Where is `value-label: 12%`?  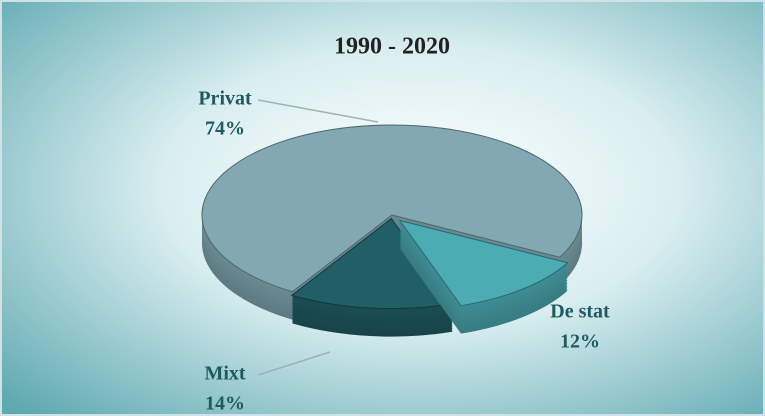 value-label: 12% is located at coordinates (580, 342).